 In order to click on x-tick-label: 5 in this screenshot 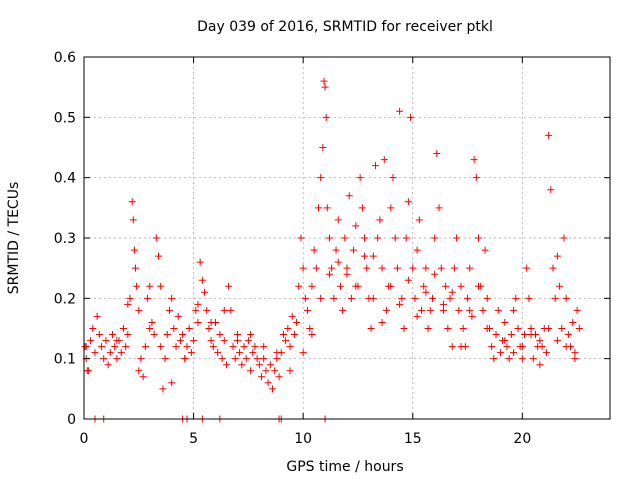, I will do `click(193, 439)`.